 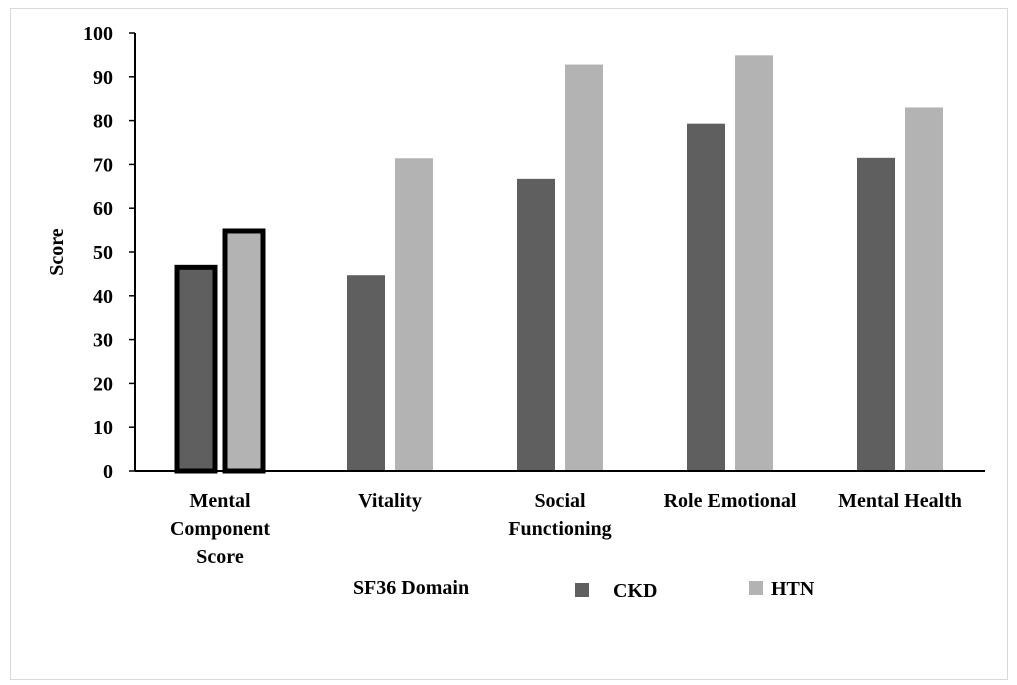 What do you see at coordinates (103, 297) in the screenshot?
I see `y-tick-label: 40` at bounding box center [103, 297].